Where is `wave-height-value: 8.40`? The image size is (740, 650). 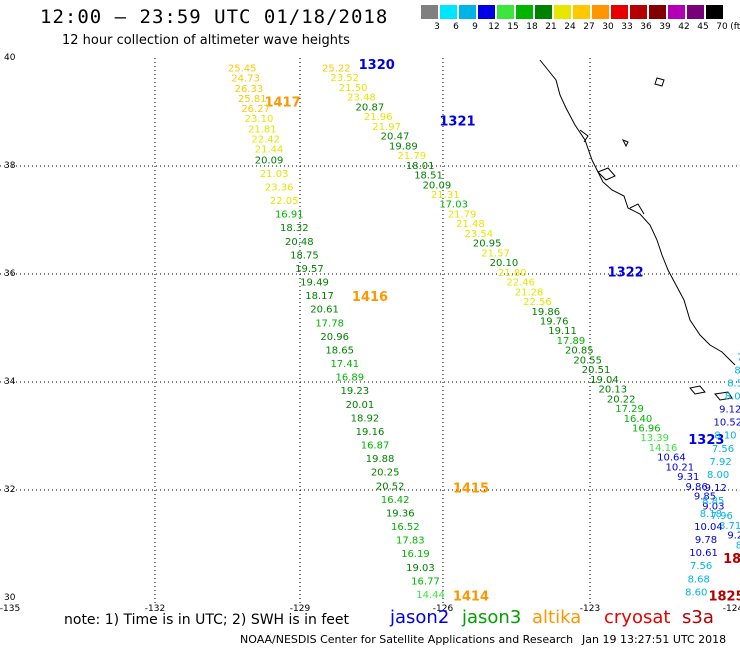 wave-height-value: 8.40 is located at coordinates (738, 545).